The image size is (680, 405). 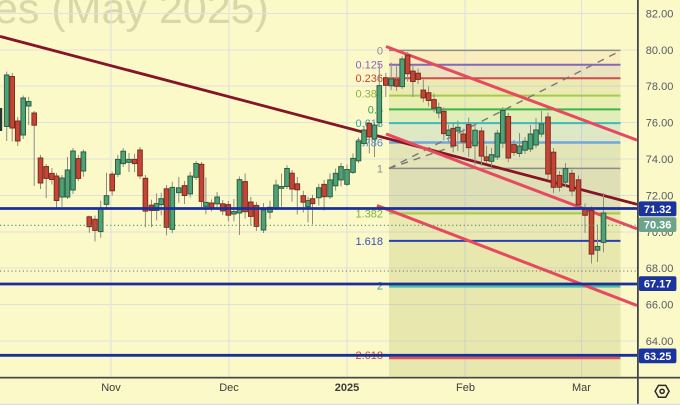 I want to click on svg-text: 76.00, so click(x=660, y=124).